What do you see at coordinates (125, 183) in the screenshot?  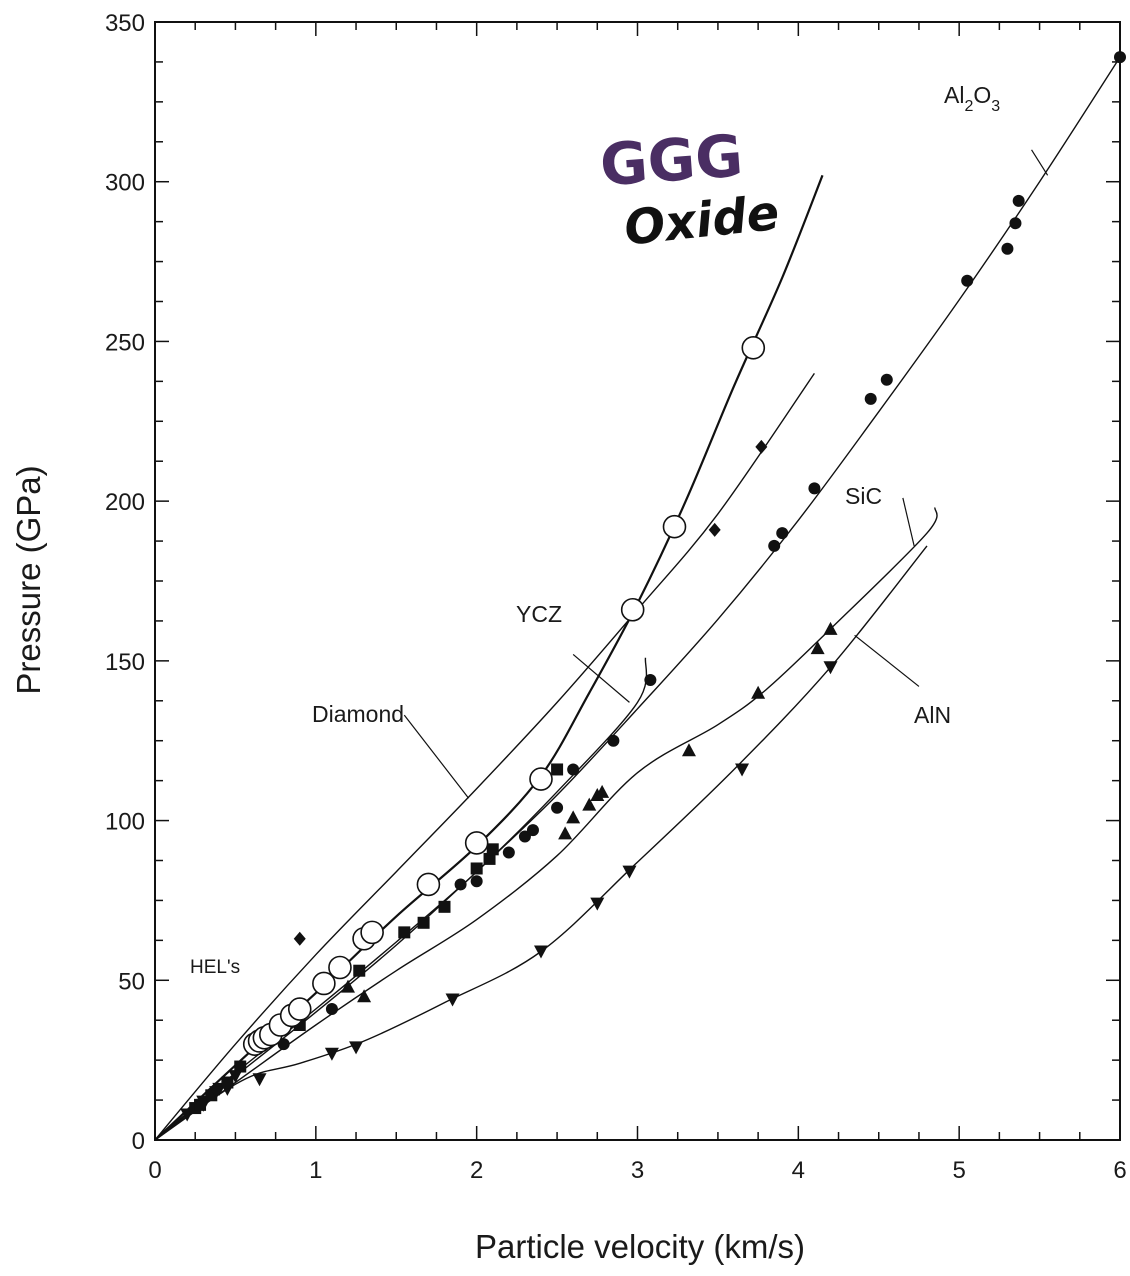 I see `y-tick-label: 300` at bounding box center [125, 183].